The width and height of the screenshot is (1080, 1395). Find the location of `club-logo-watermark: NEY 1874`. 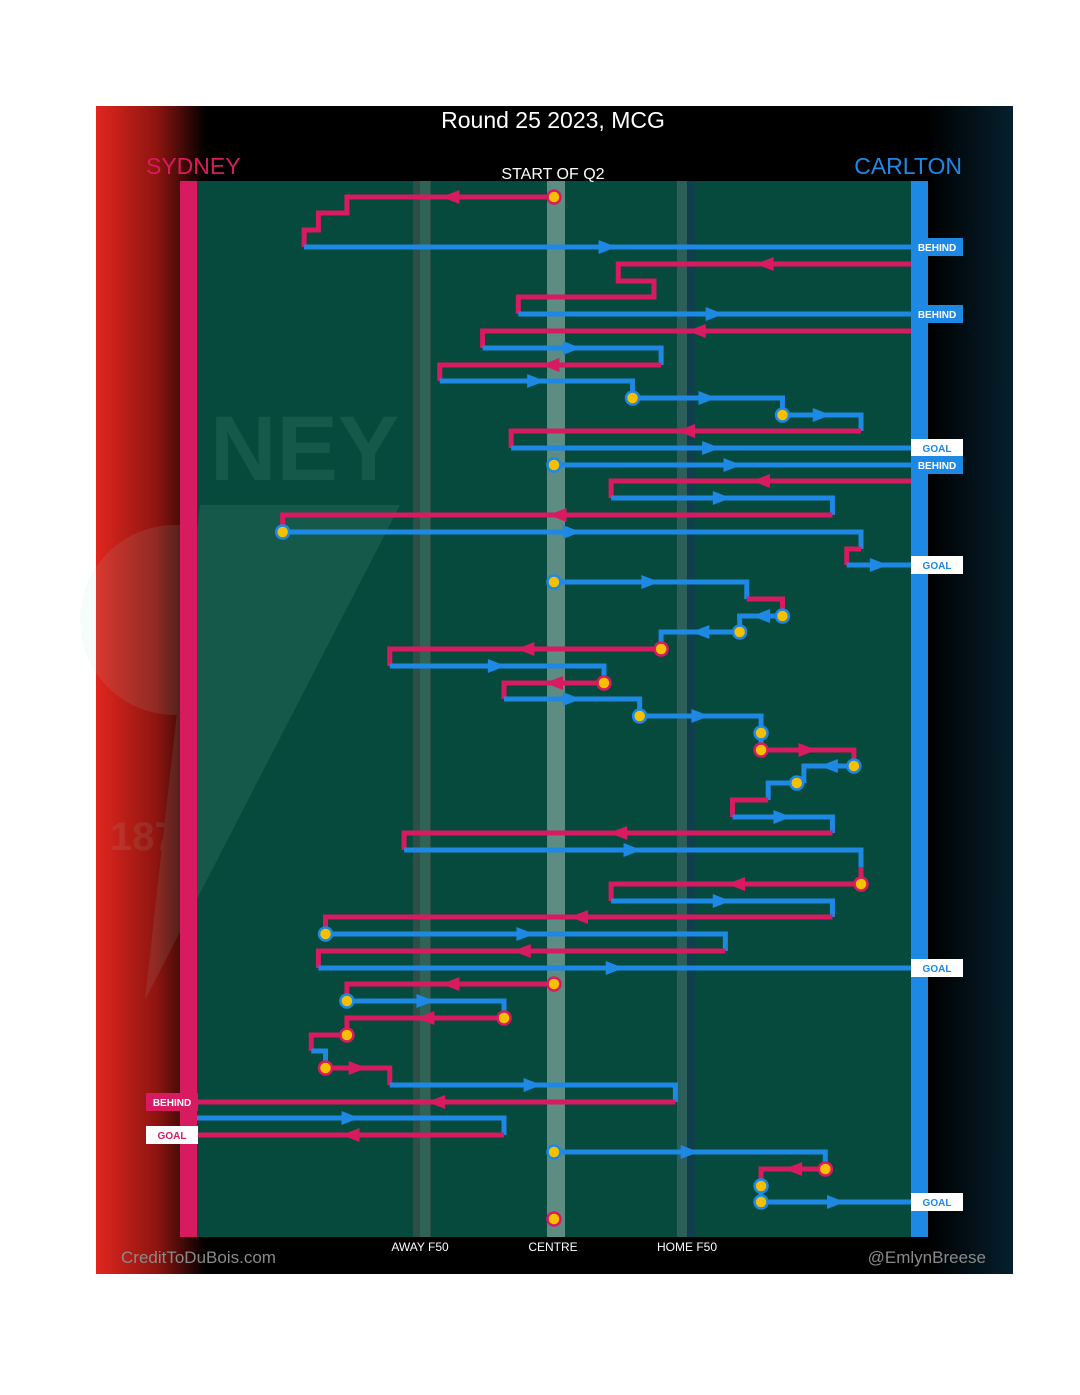

club-logo-watermark: NEY 1874 is located at coordinates (240, 699).